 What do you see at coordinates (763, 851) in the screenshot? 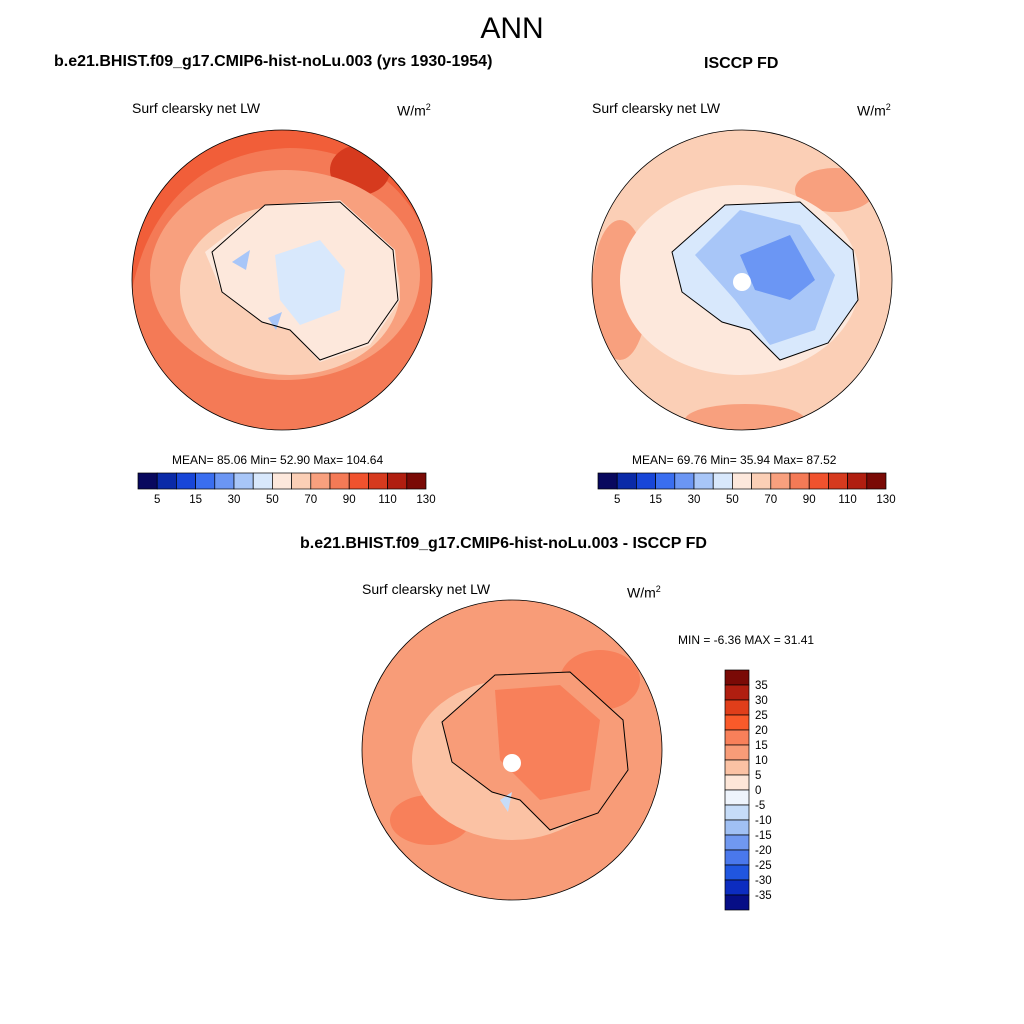
I see `diff-colorbar-tick-label: -20` at bounding box center [763, 851].